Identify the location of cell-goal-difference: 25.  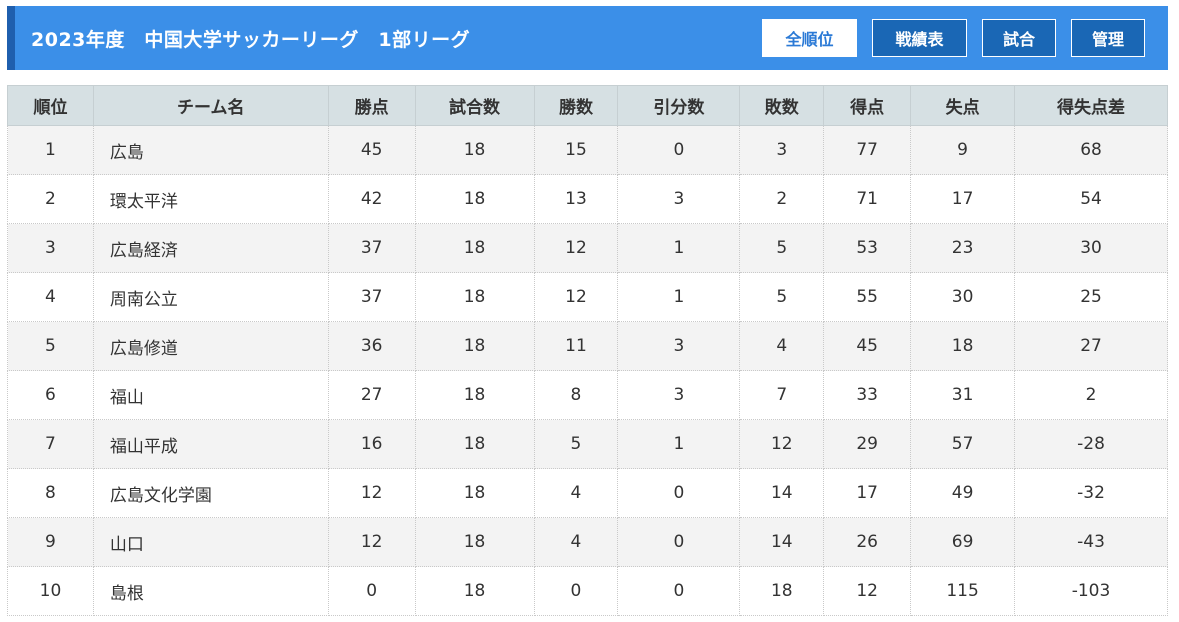
(1091, 297).